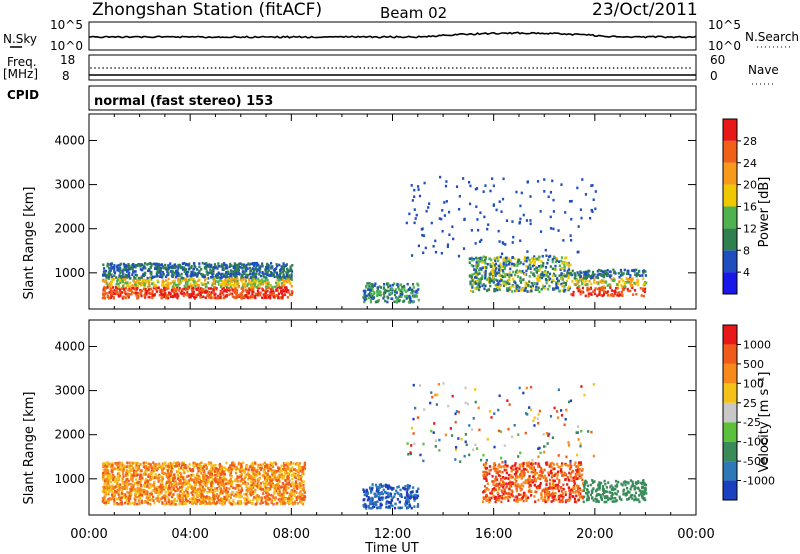 The image size is (800, 554). Describe the element at coordinates (764, 212) in the screenshot. I see `power-colorbar-label: Power [dB]` at that location.